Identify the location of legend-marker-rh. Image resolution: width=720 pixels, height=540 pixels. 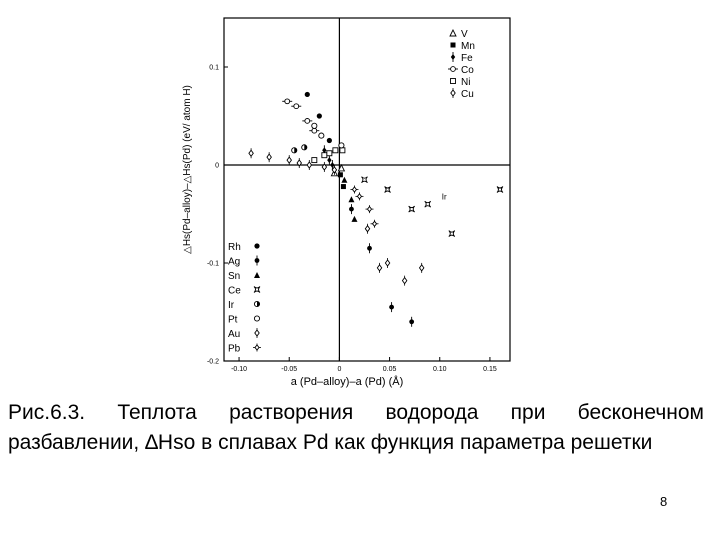
(257, 246).